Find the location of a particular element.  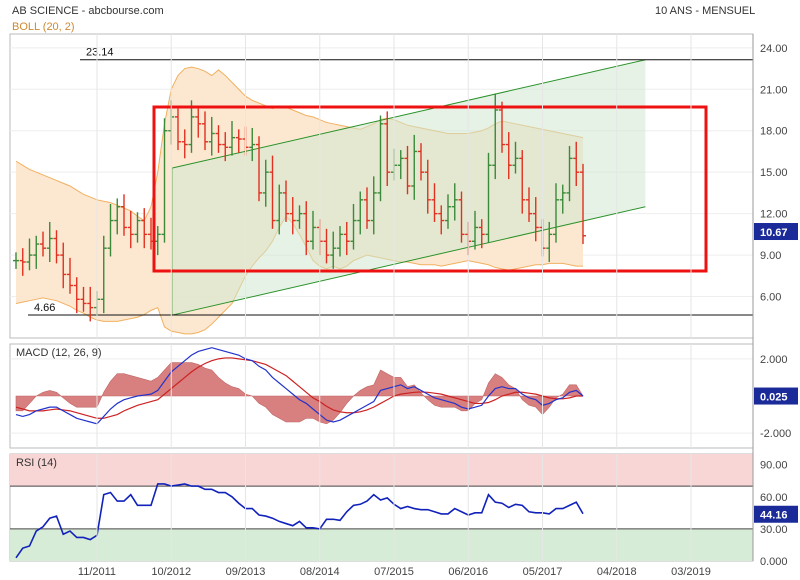

x-tick-label: 05/2017 is located at coordinates (543, 572).